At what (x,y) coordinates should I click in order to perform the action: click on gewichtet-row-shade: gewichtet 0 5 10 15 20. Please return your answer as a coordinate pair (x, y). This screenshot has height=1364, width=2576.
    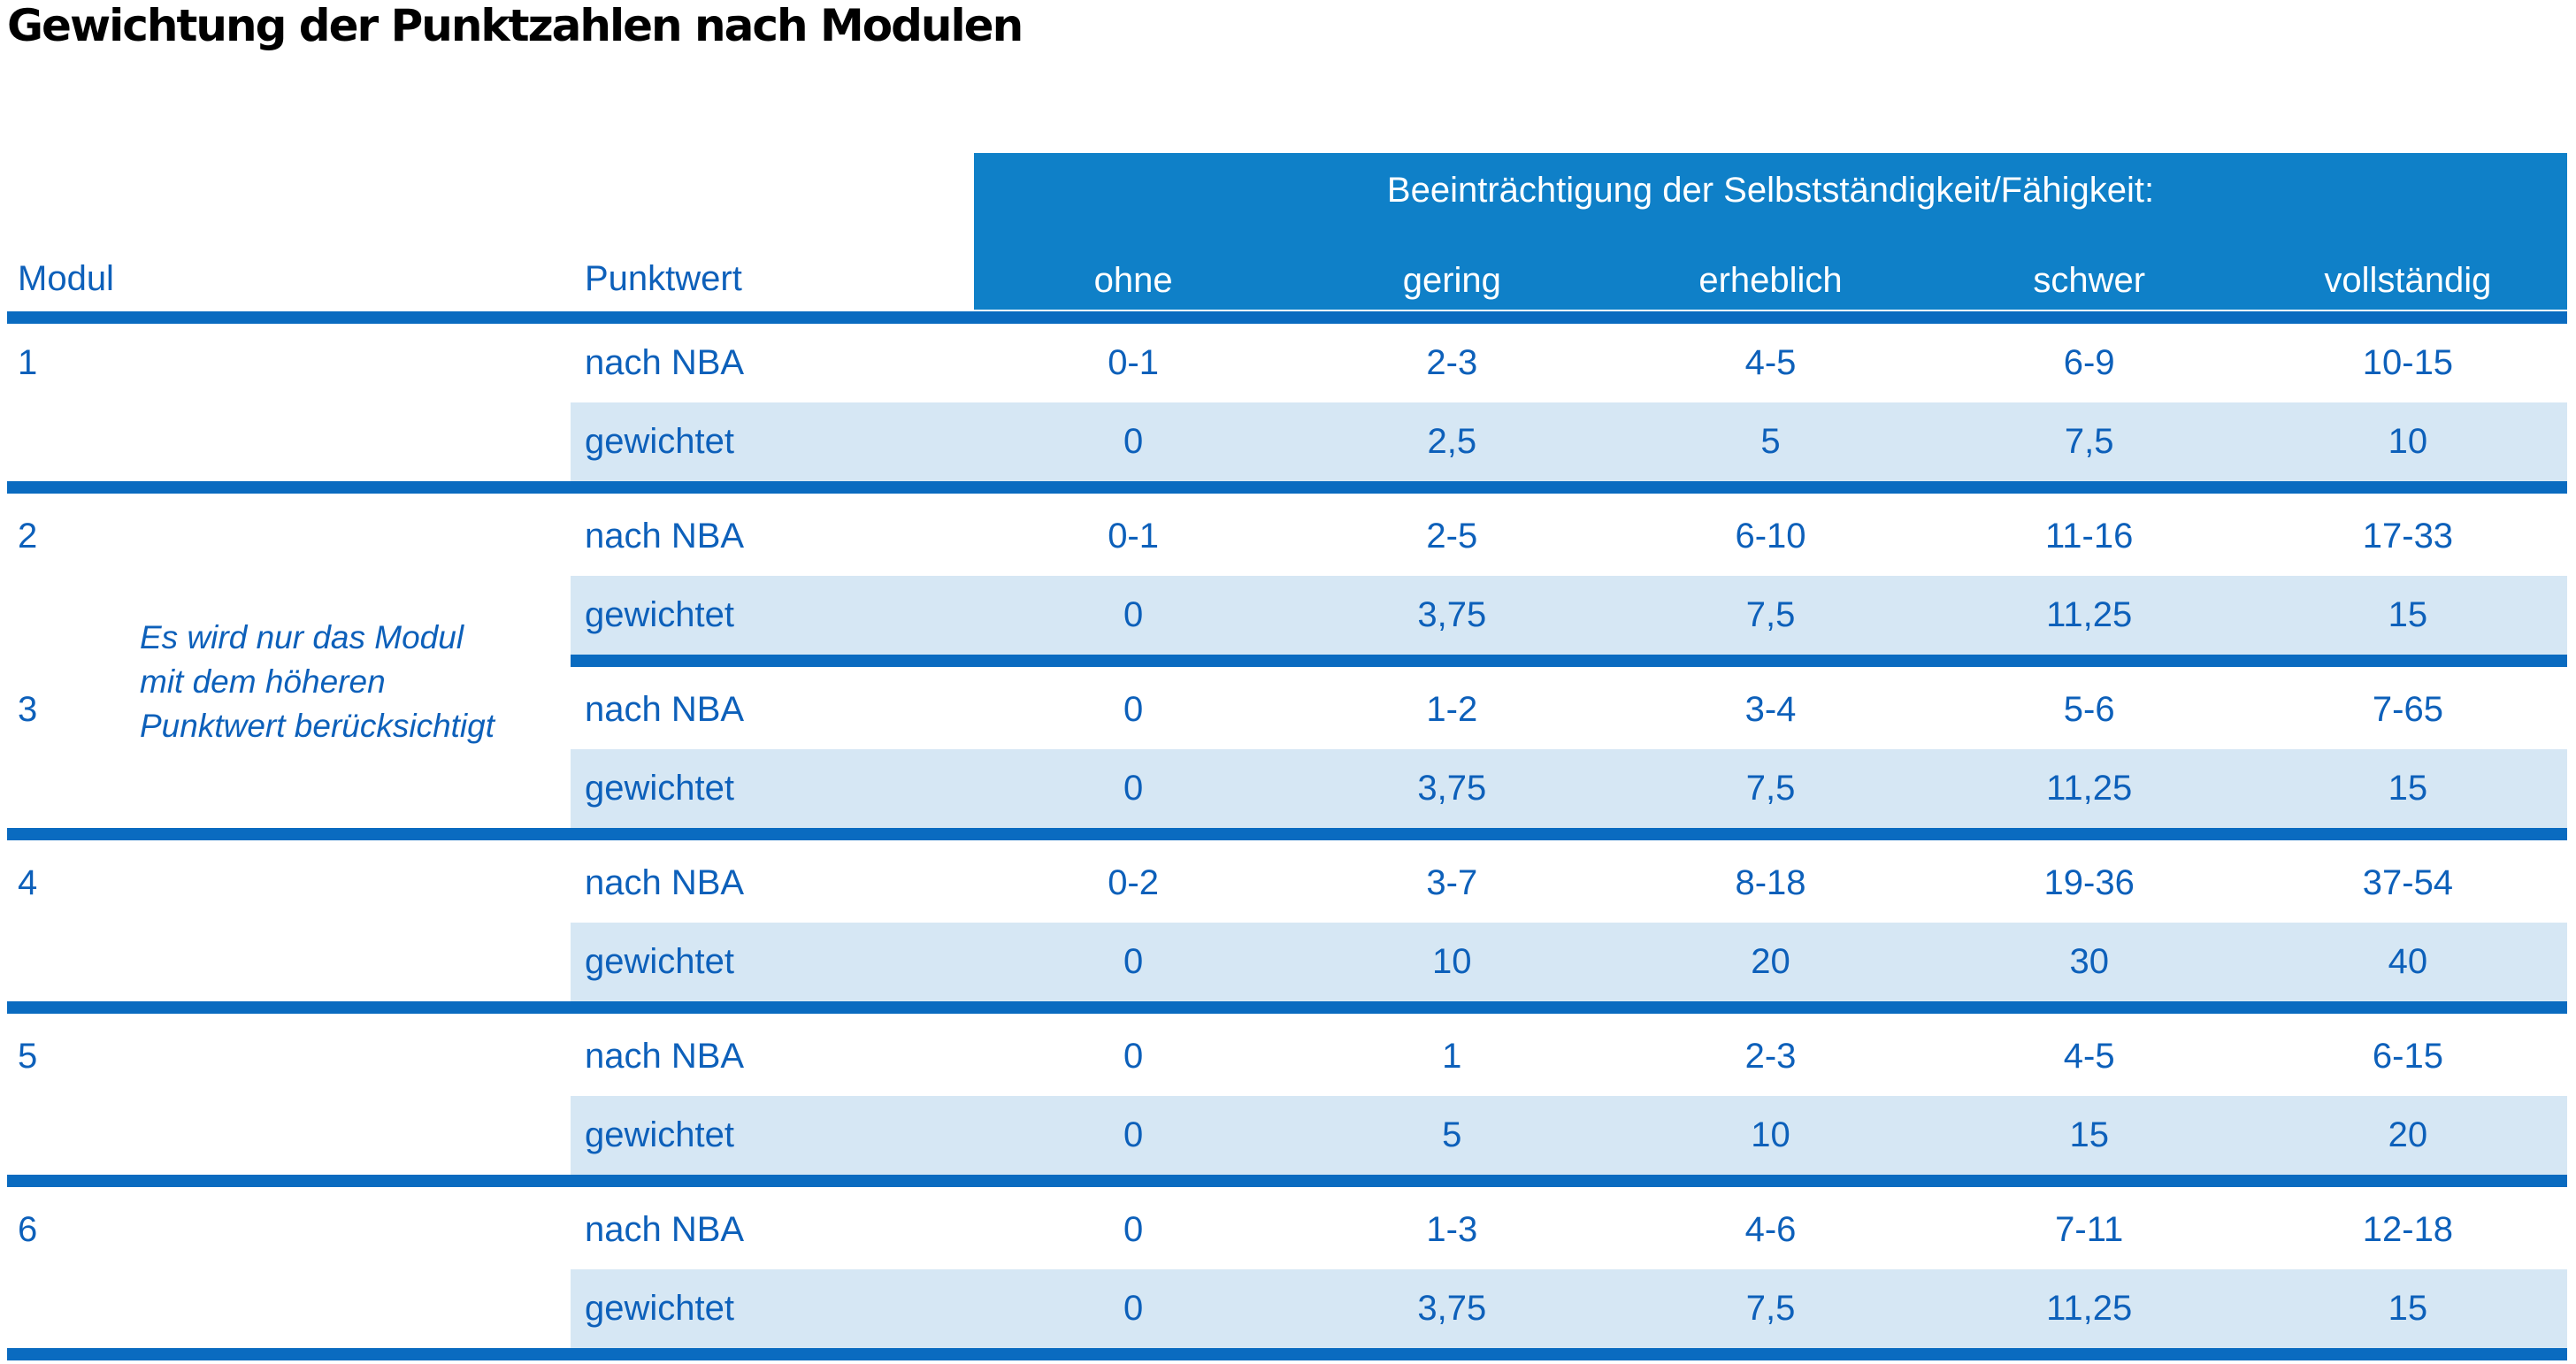
    Looking at the image, I should click on (1569, 1135).